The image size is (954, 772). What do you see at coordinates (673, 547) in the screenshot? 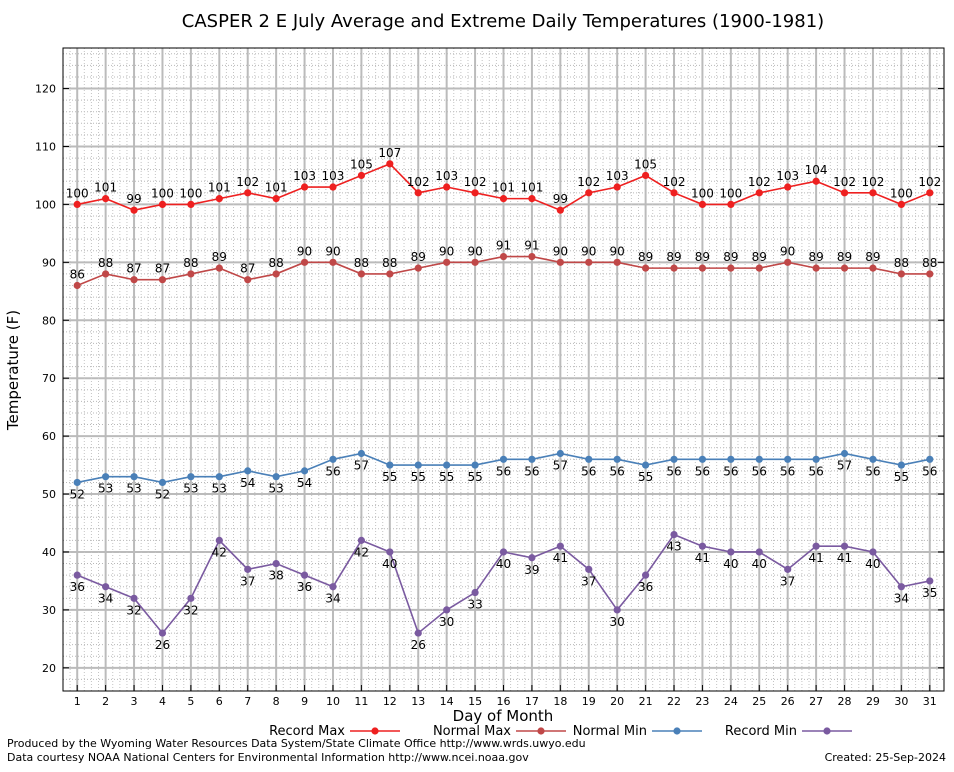
I see `data-label: 43` at bounding box center [673, 547].